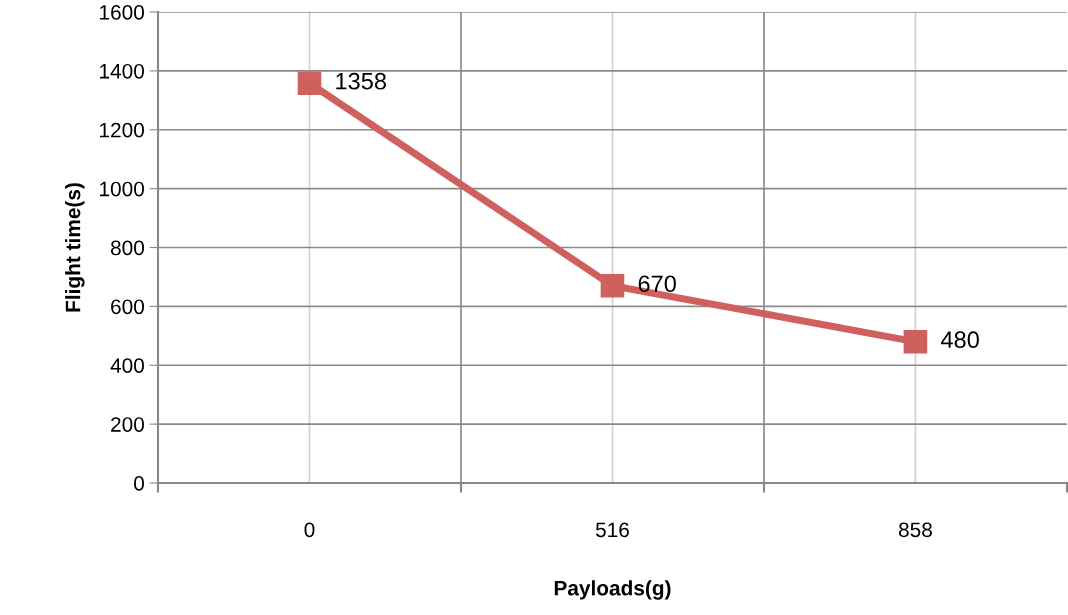 The height and width of the screenshot is (615, 1068). What do you see at coordinates (127, 307) in the screenshot?
I see `y-tick-label: 600` at bounding box center [127, 307].